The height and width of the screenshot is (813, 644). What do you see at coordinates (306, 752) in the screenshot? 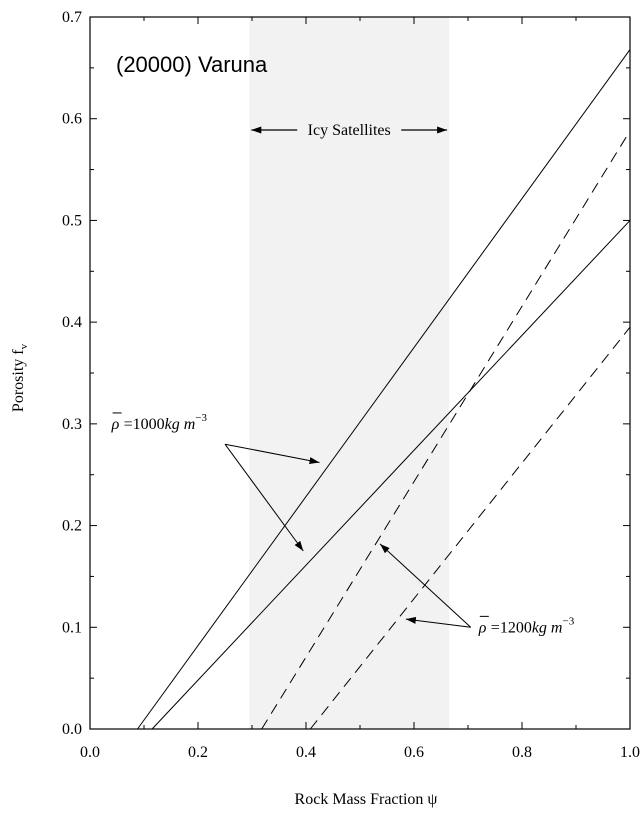
I see `x-tick-label: 0.4` at bounding box center [306, 752].